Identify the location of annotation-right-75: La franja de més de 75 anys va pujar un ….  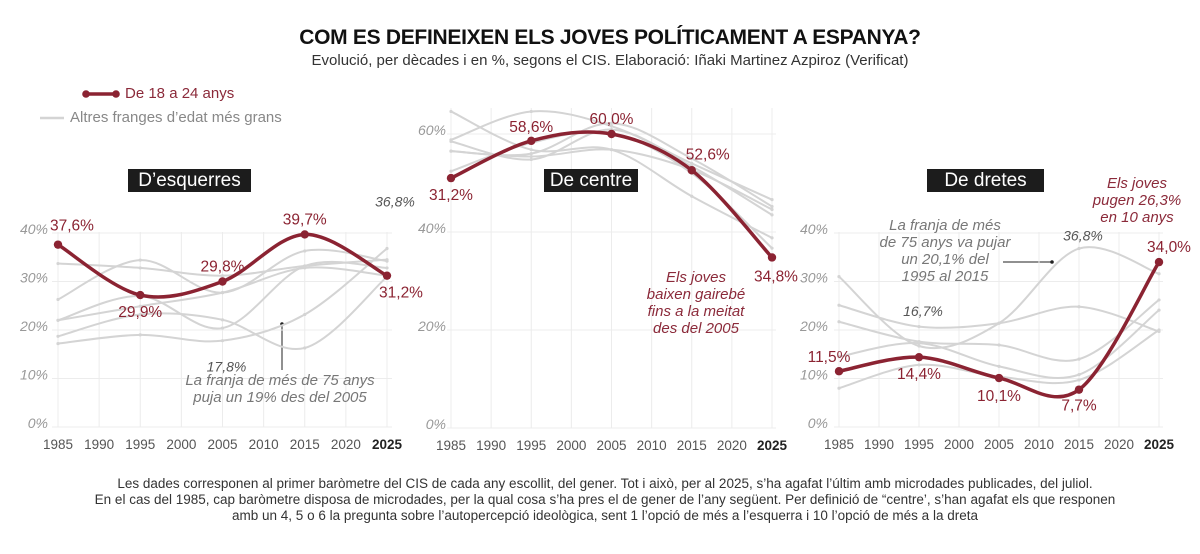
(945, 251).